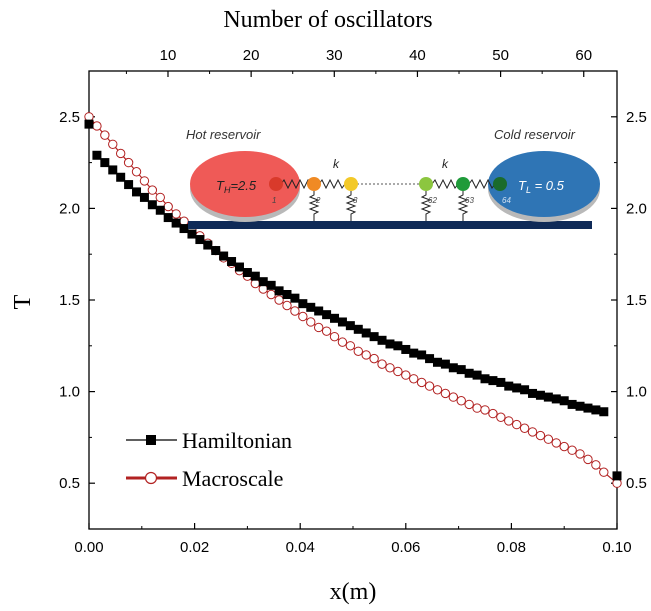  I want to click on top-tick-label: 50, so click(500, 55).